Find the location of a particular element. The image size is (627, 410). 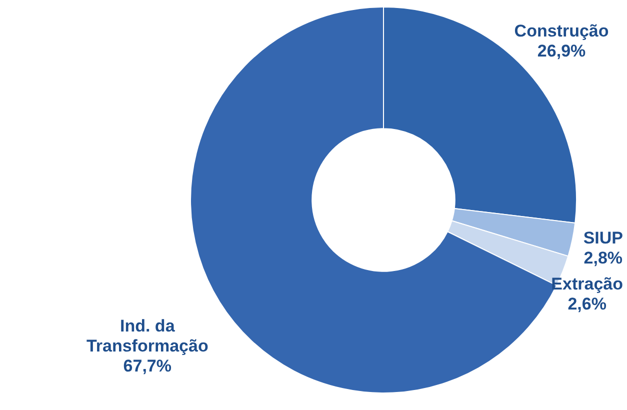

data-label: 2,6% is located at coordinates (587, 304).